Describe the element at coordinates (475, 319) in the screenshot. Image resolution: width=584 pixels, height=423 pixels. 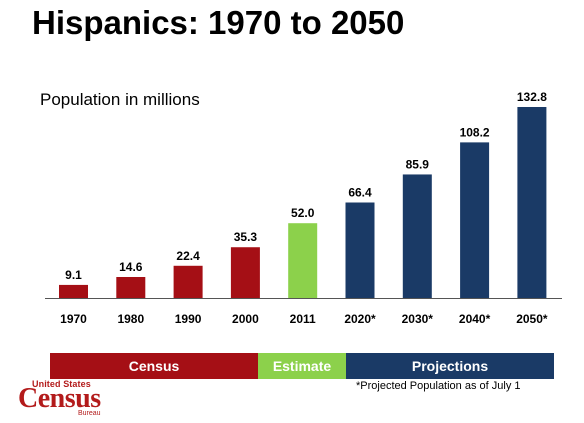
I see `x-tick-label-2040*: 2040*` at that location.